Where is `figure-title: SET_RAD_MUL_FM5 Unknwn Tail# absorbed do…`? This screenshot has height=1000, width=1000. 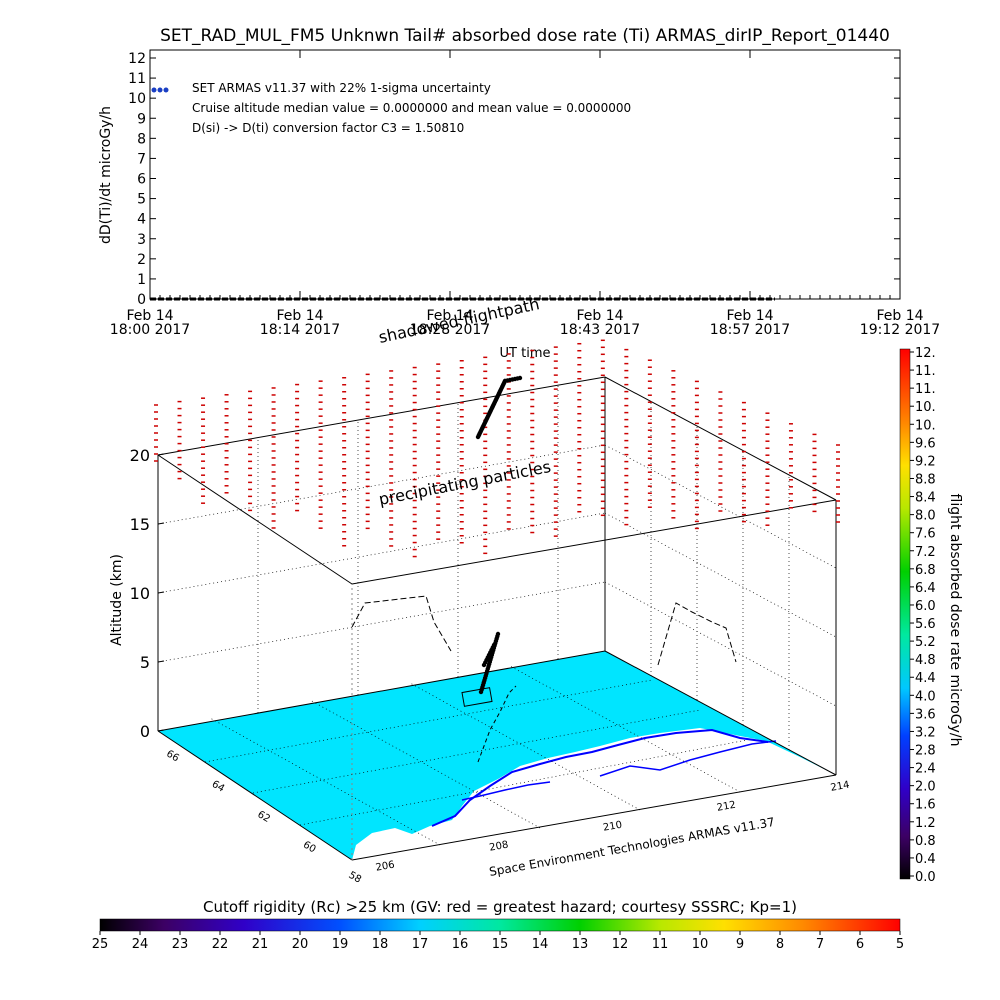
figure-title: SET_RAD_MUL_FM5 Unknwn Tail# absorbed do… is located at coordinates (525, 36).